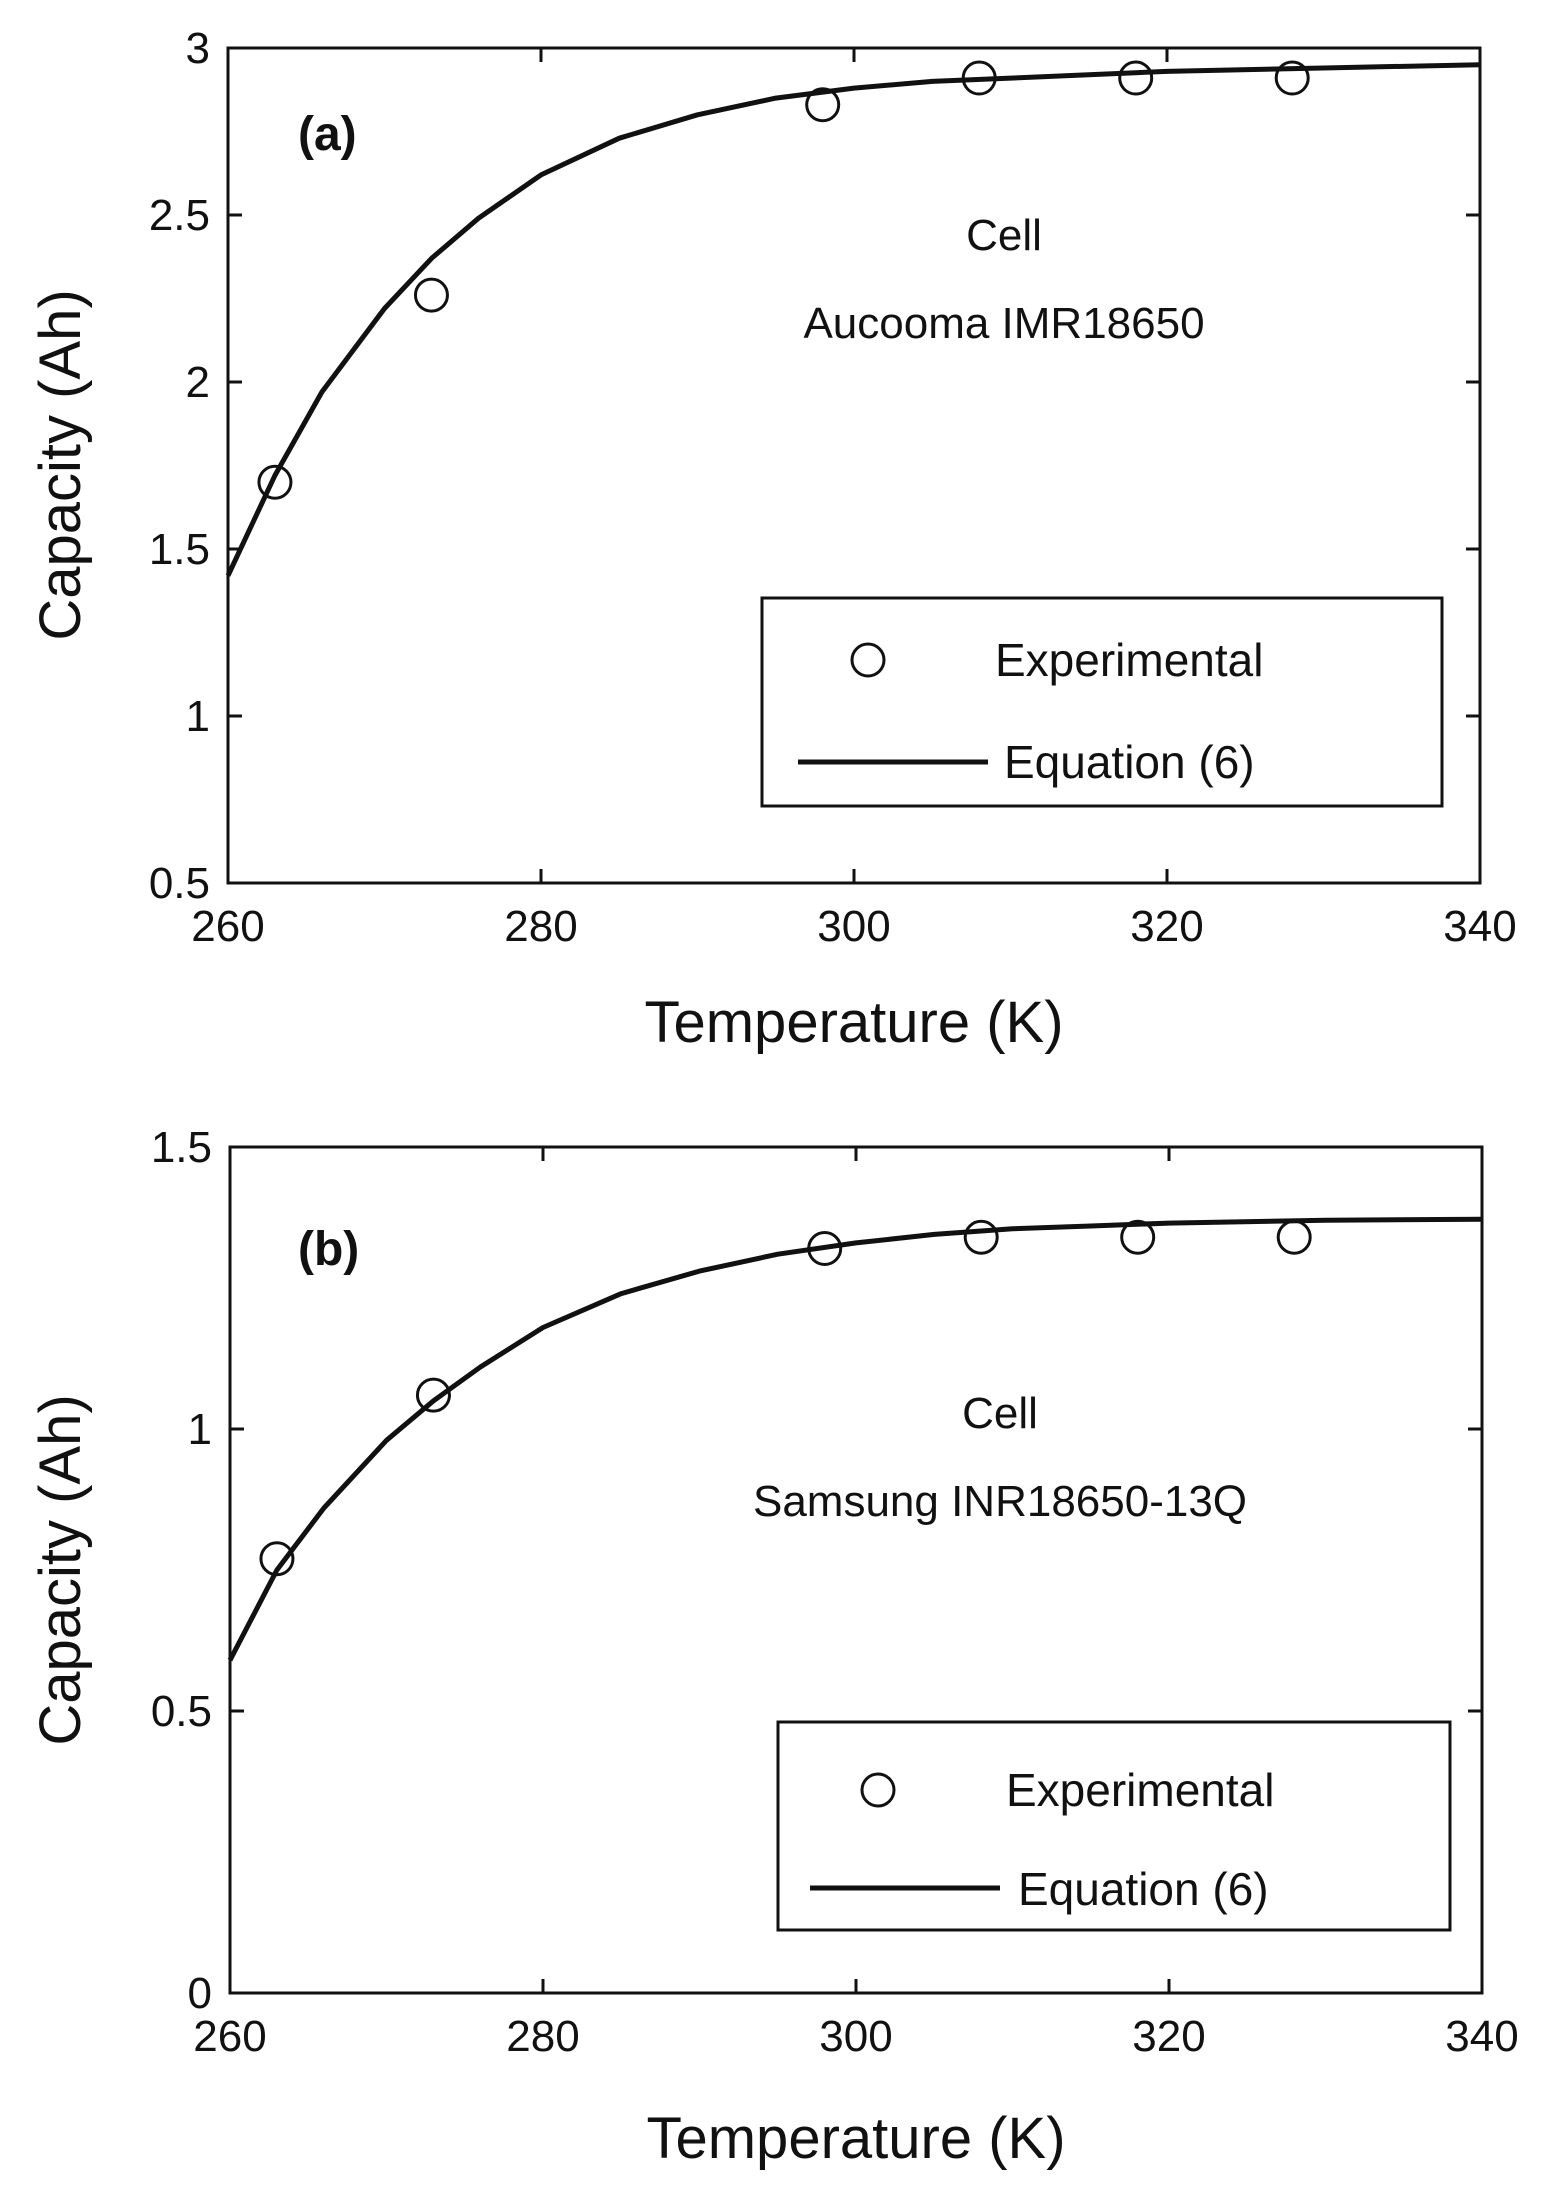 The image size is (1543, 2186). What do you see at coordinates (327, 134) in the screenshot?
I see `panel-label: (a)` at bounding box center [327, 134].